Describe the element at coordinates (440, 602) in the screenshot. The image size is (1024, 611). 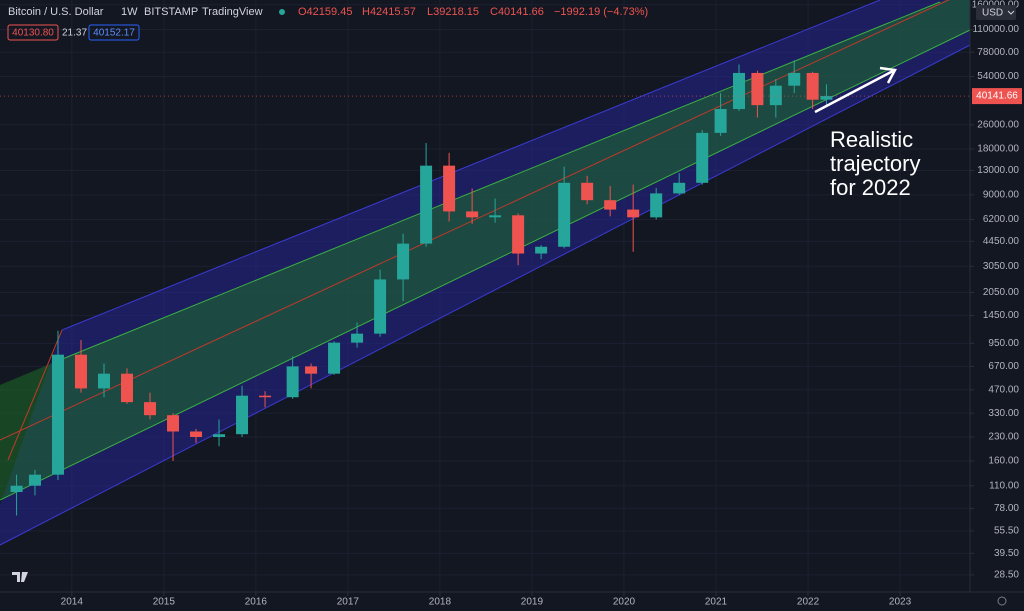
I see `x-tick-label: 2018` at that location.